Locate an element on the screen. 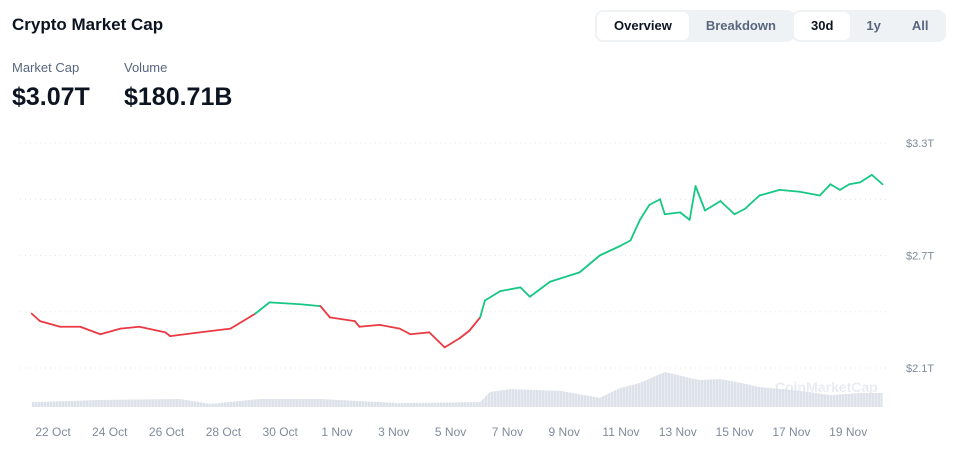  range-toggle: 30d 1y All is located at coordinates (869, 26).